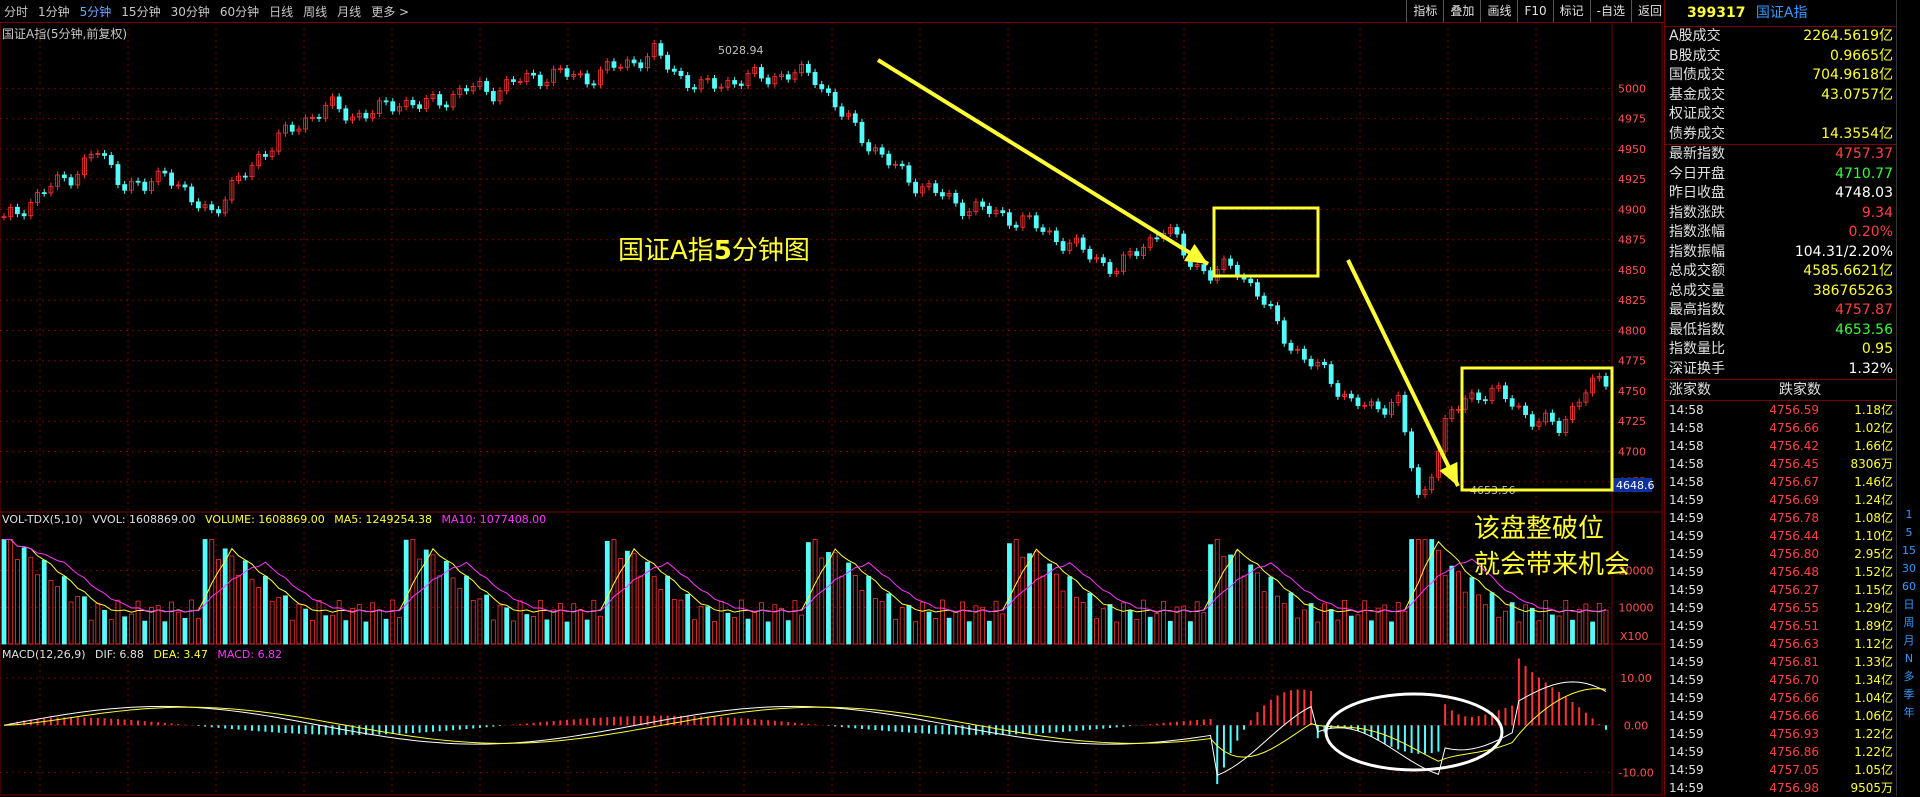 This screenshot has height=797, width=1920. Describe the element at coordinates (1909, 514) in the screenshot. I see `period-shortcut-icon: 1` at that location.